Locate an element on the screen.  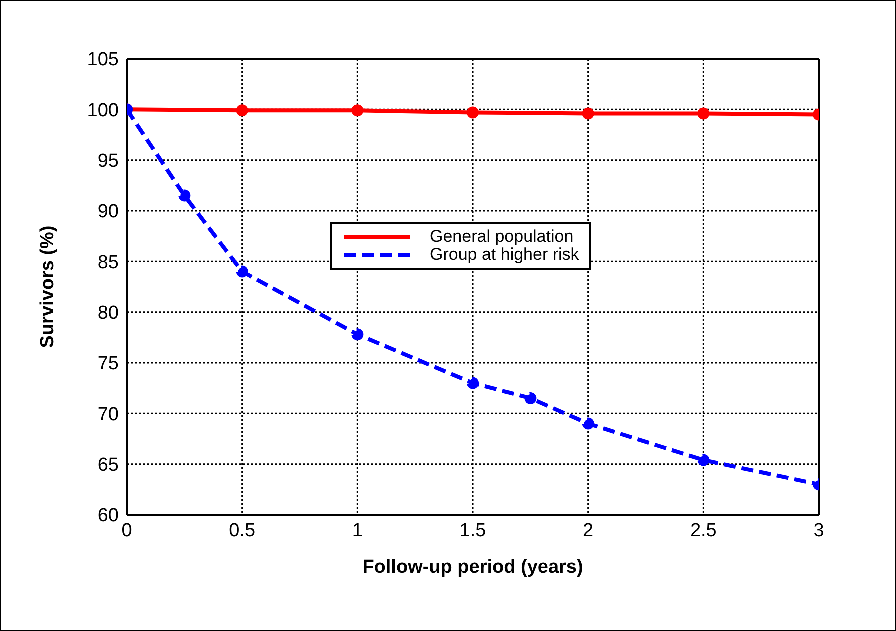
x-axis-title: Follow-up period (years) is located at coordinates (473, 567).